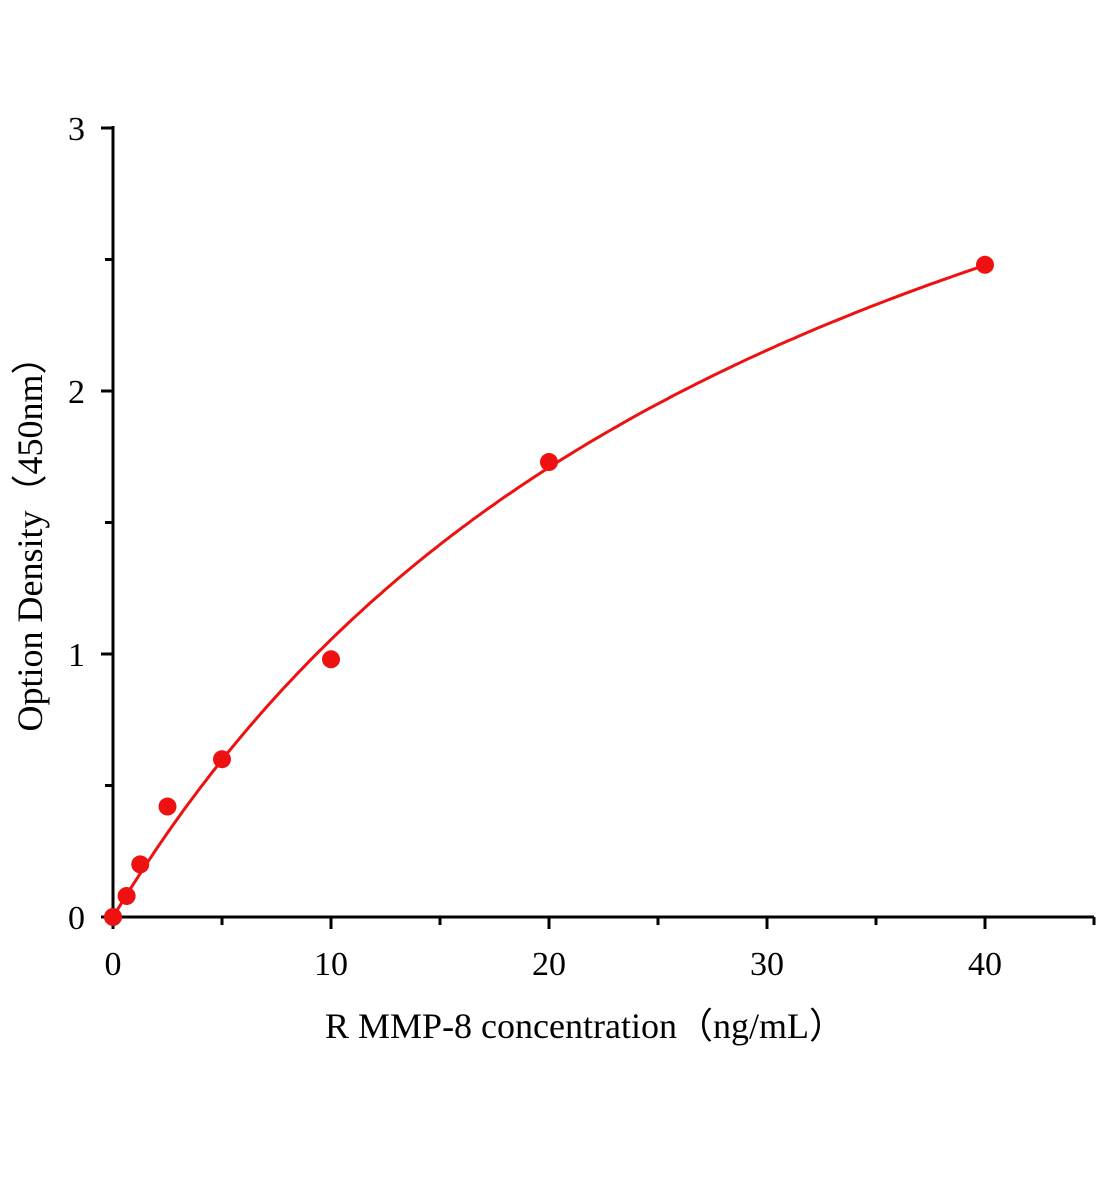 The height and width of the screenshot is (1200, 1104). Describe the element at coordinates (30, 535) in the screenshot. I see `y-axis-title: Option Density（450nm）` at that location.